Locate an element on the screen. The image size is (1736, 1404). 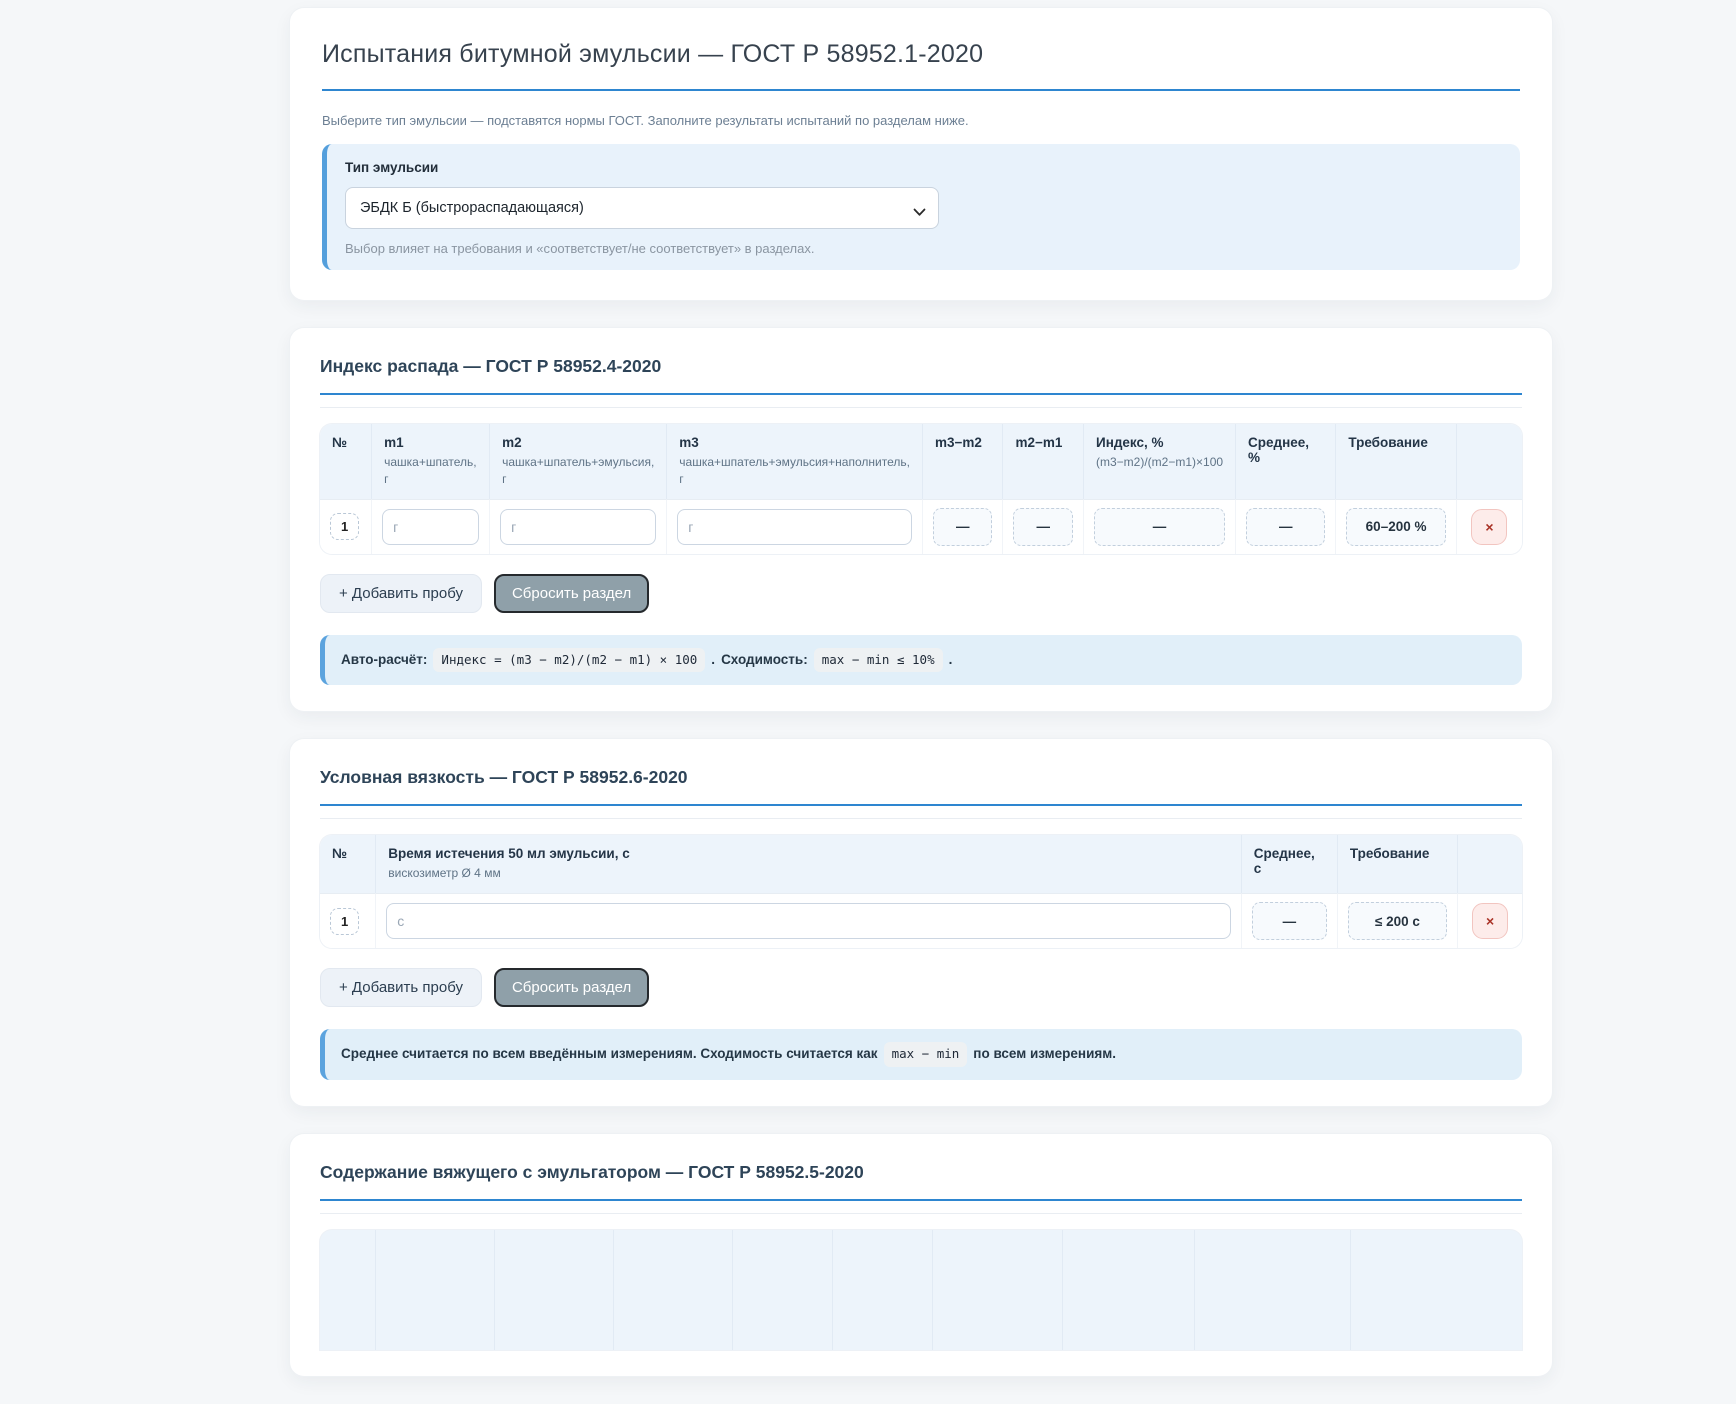
column-header-num is located at coordinates (347, 1290).